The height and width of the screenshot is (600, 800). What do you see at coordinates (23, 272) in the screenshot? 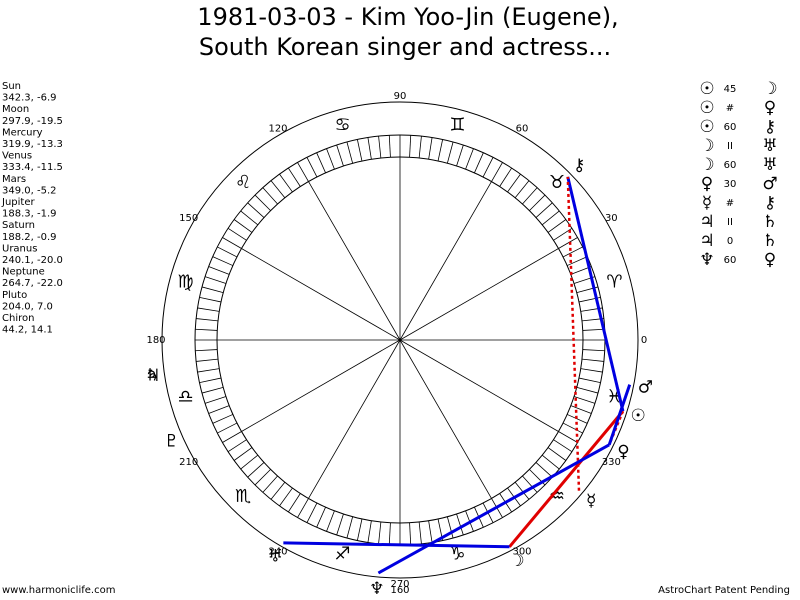
I see `planet-name: Neptune` at bounding box center [23, 272].